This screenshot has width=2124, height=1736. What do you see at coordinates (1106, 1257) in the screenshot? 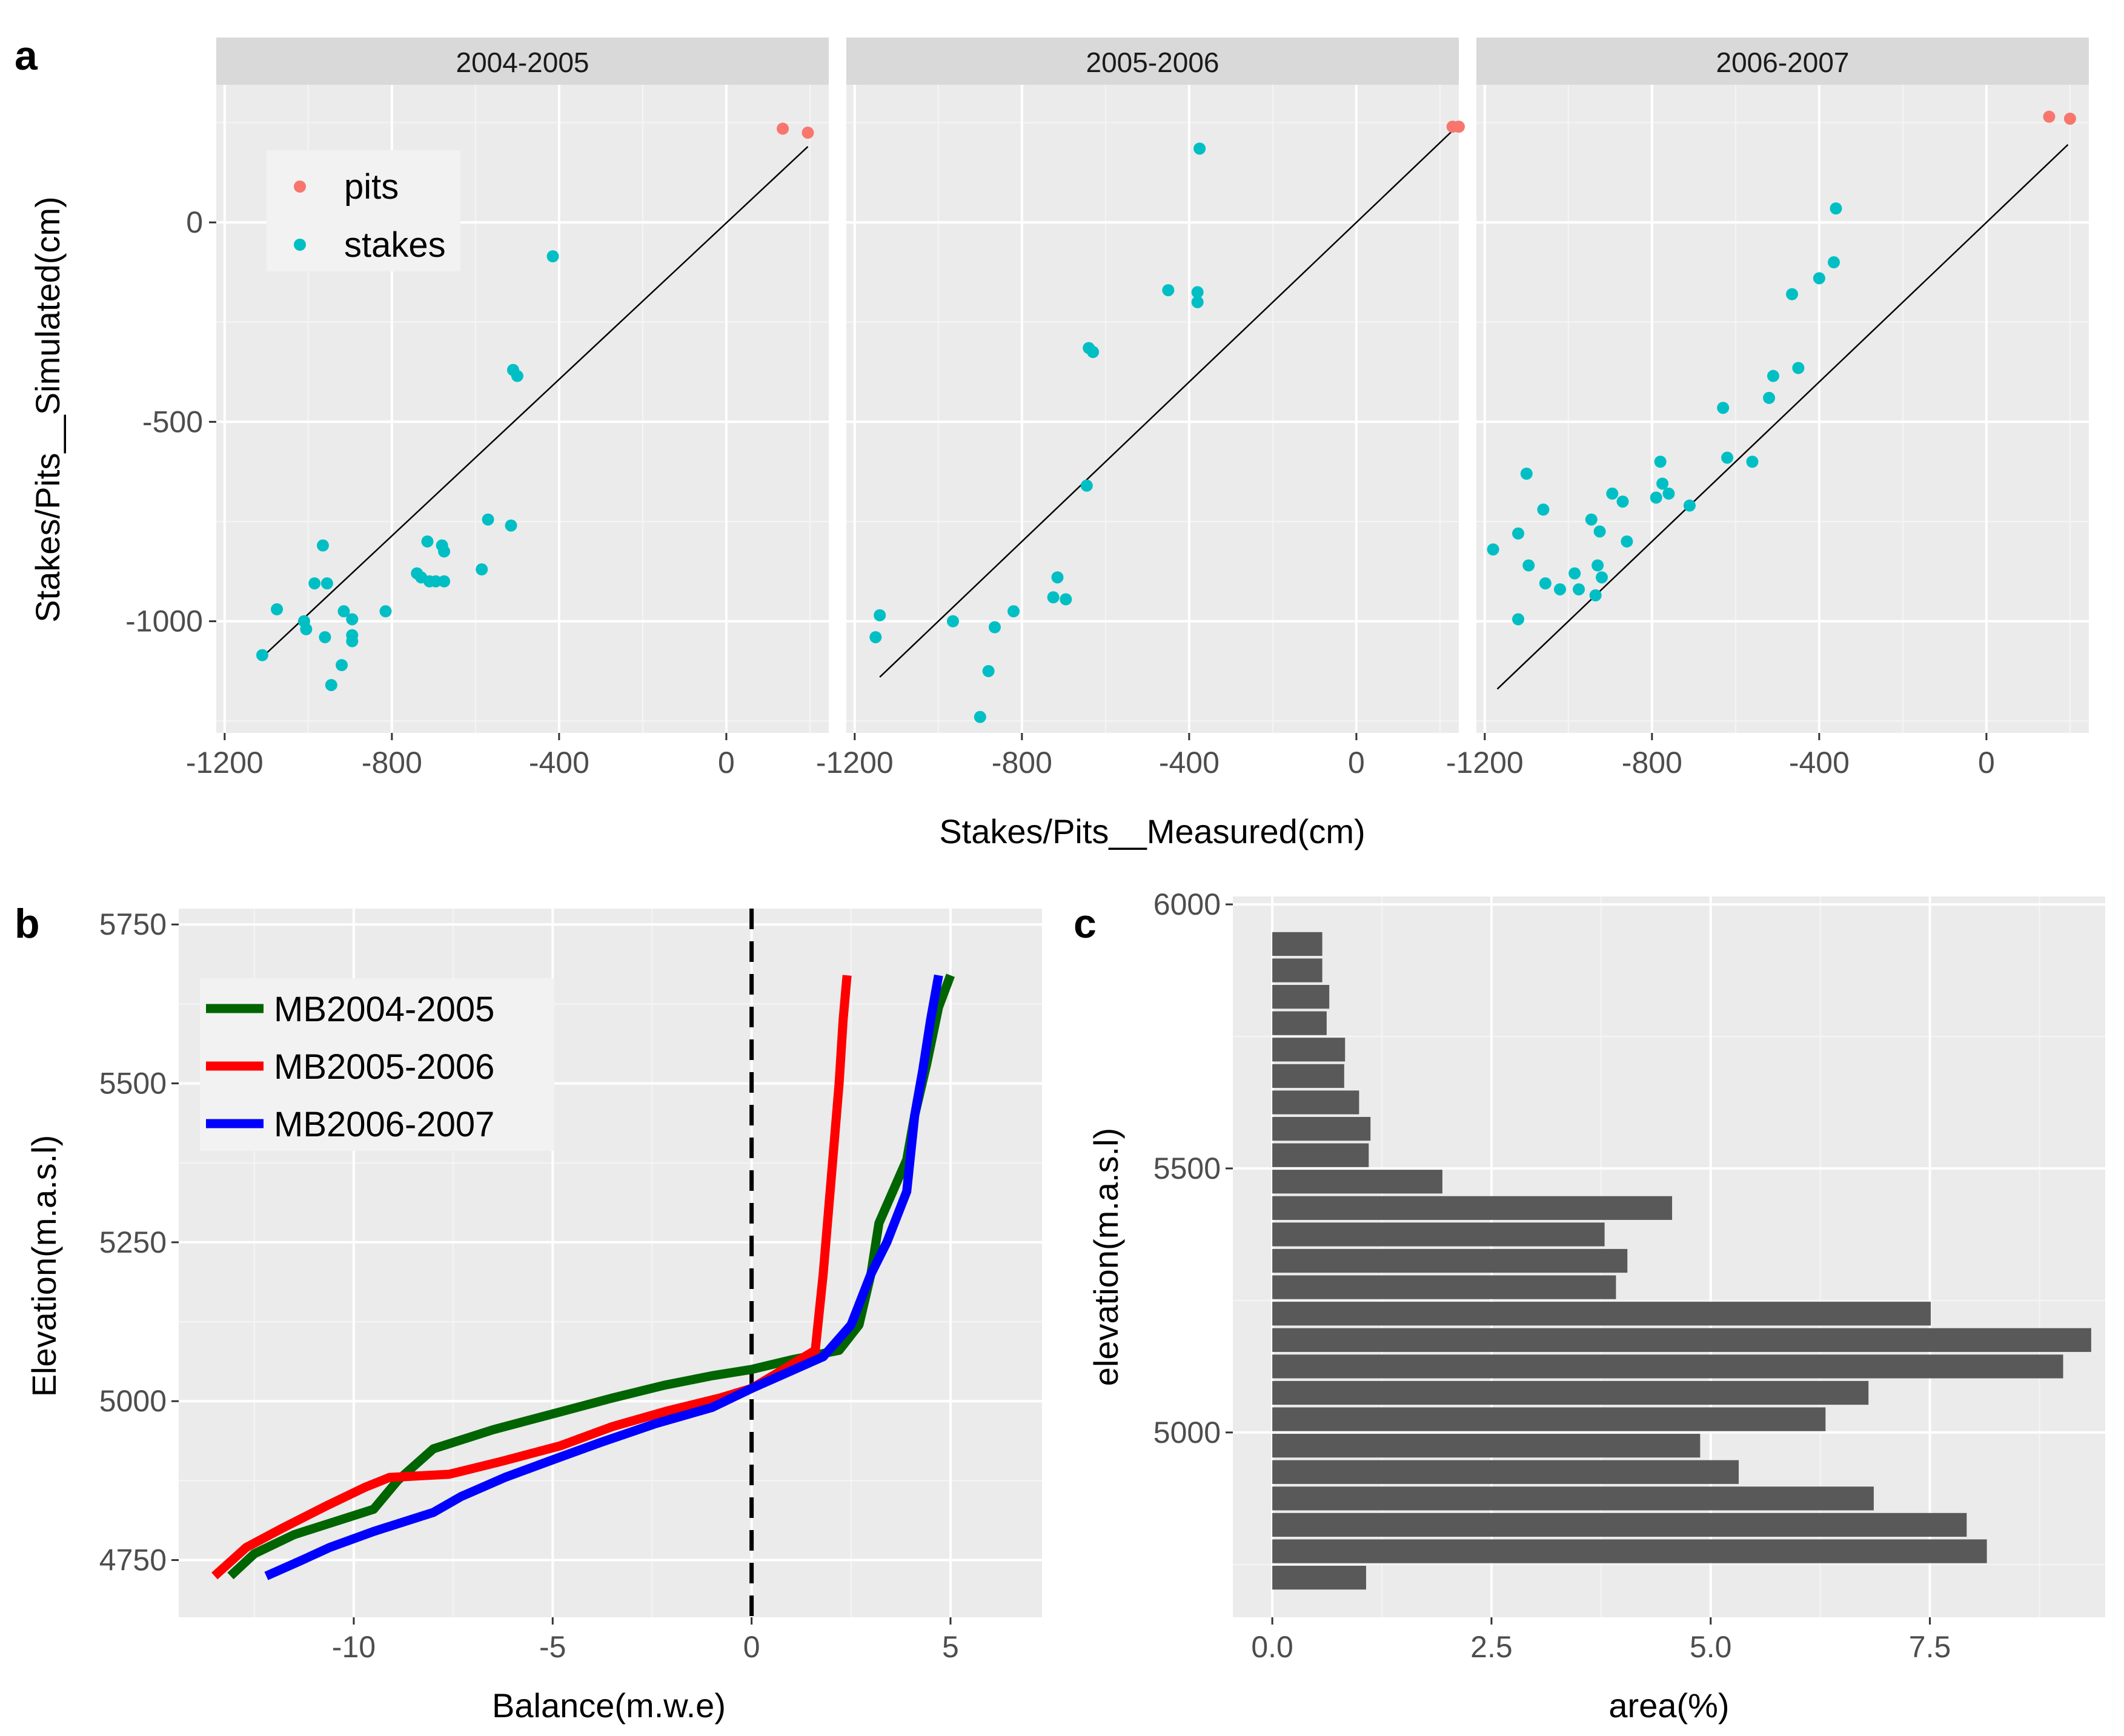
I see `y-axis-title: elevation(m.a.s.l)` at bounding box center [1106, 1257].